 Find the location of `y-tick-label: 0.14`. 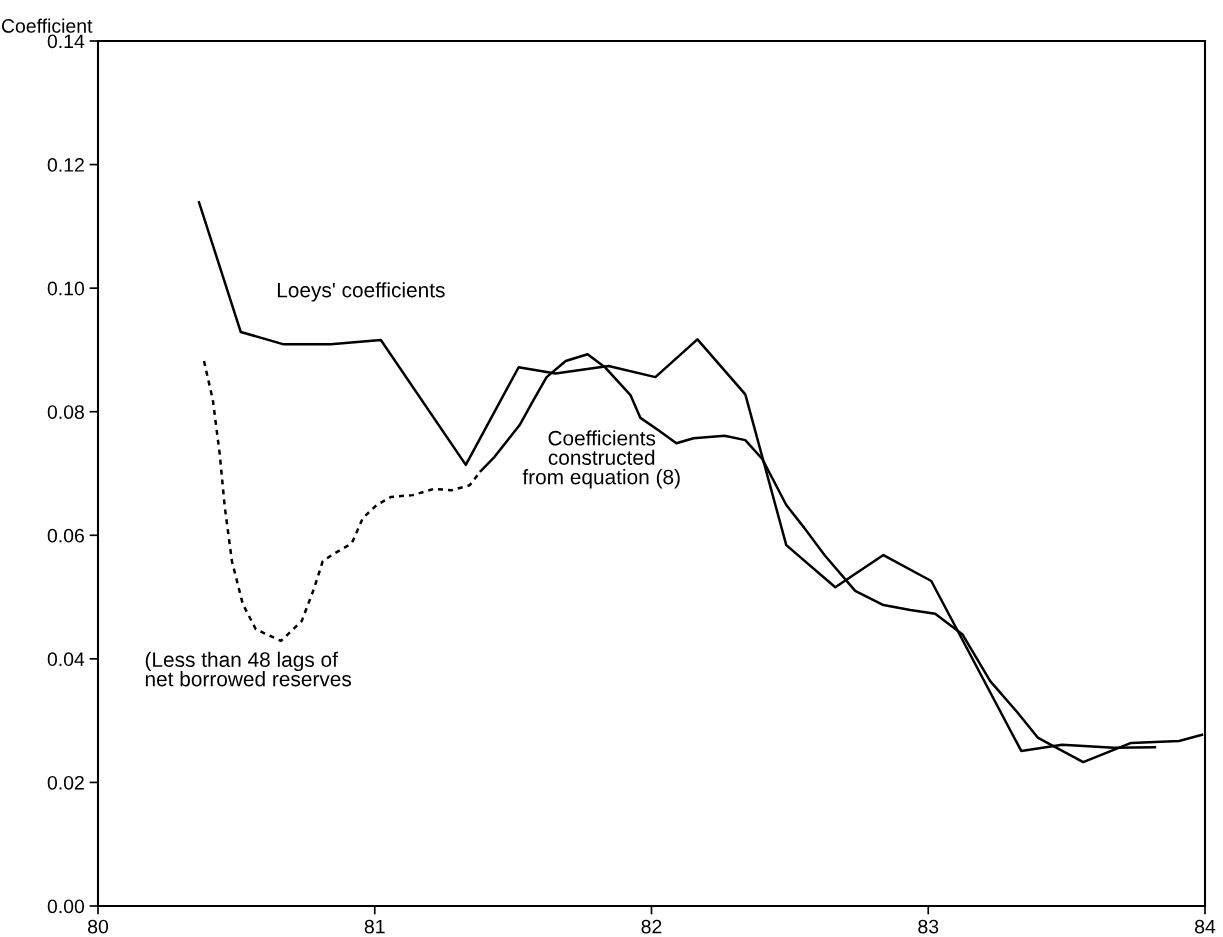

y-tick-label: 0.14 is located at coordinates (66, 41).